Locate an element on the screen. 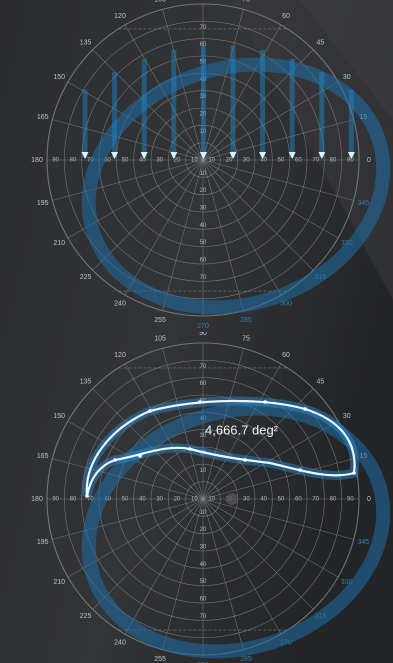 This screenshot has width=393, height=663. angle-label: 240 is located at coordinates (120, 643).